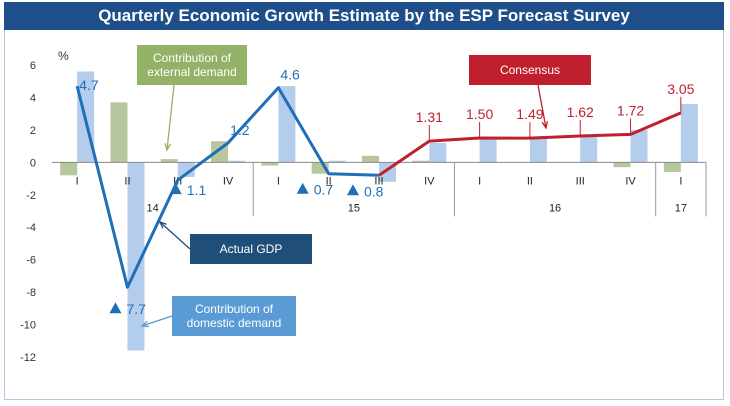 The width and height of the screenshot is (730, 406). I want to click on y-tick-label: 2, so click(33, 131).